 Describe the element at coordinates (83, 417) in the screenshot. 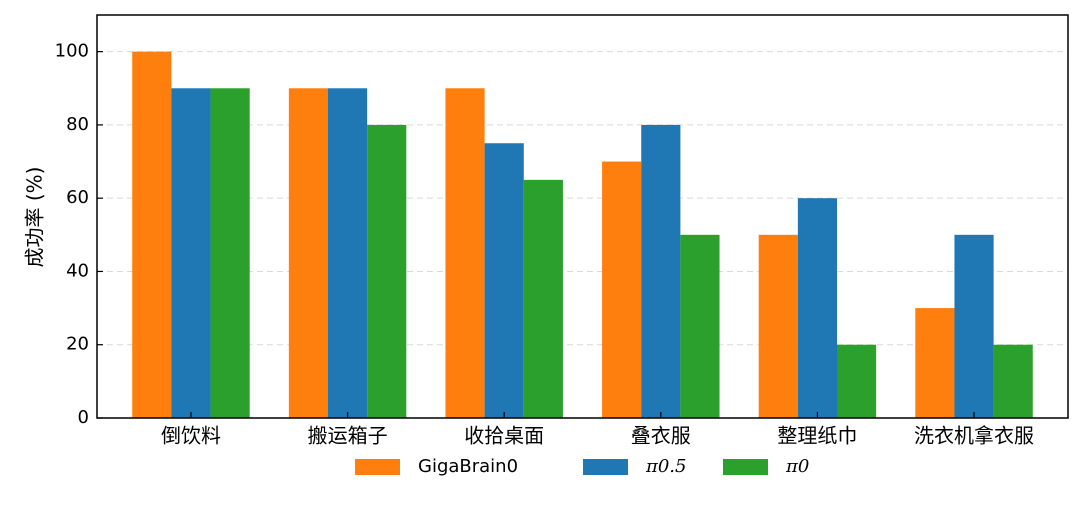

I see `y-tick-label: 0` at that location.